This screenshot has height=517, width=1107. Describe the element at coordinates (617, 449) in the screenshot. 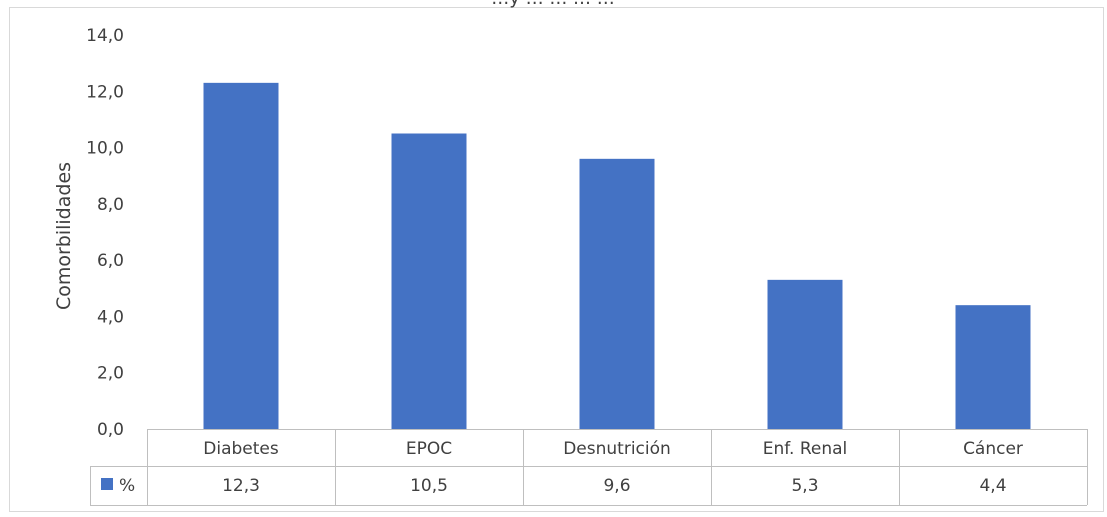

I see `x-category-label: Desnutrición` at that location.